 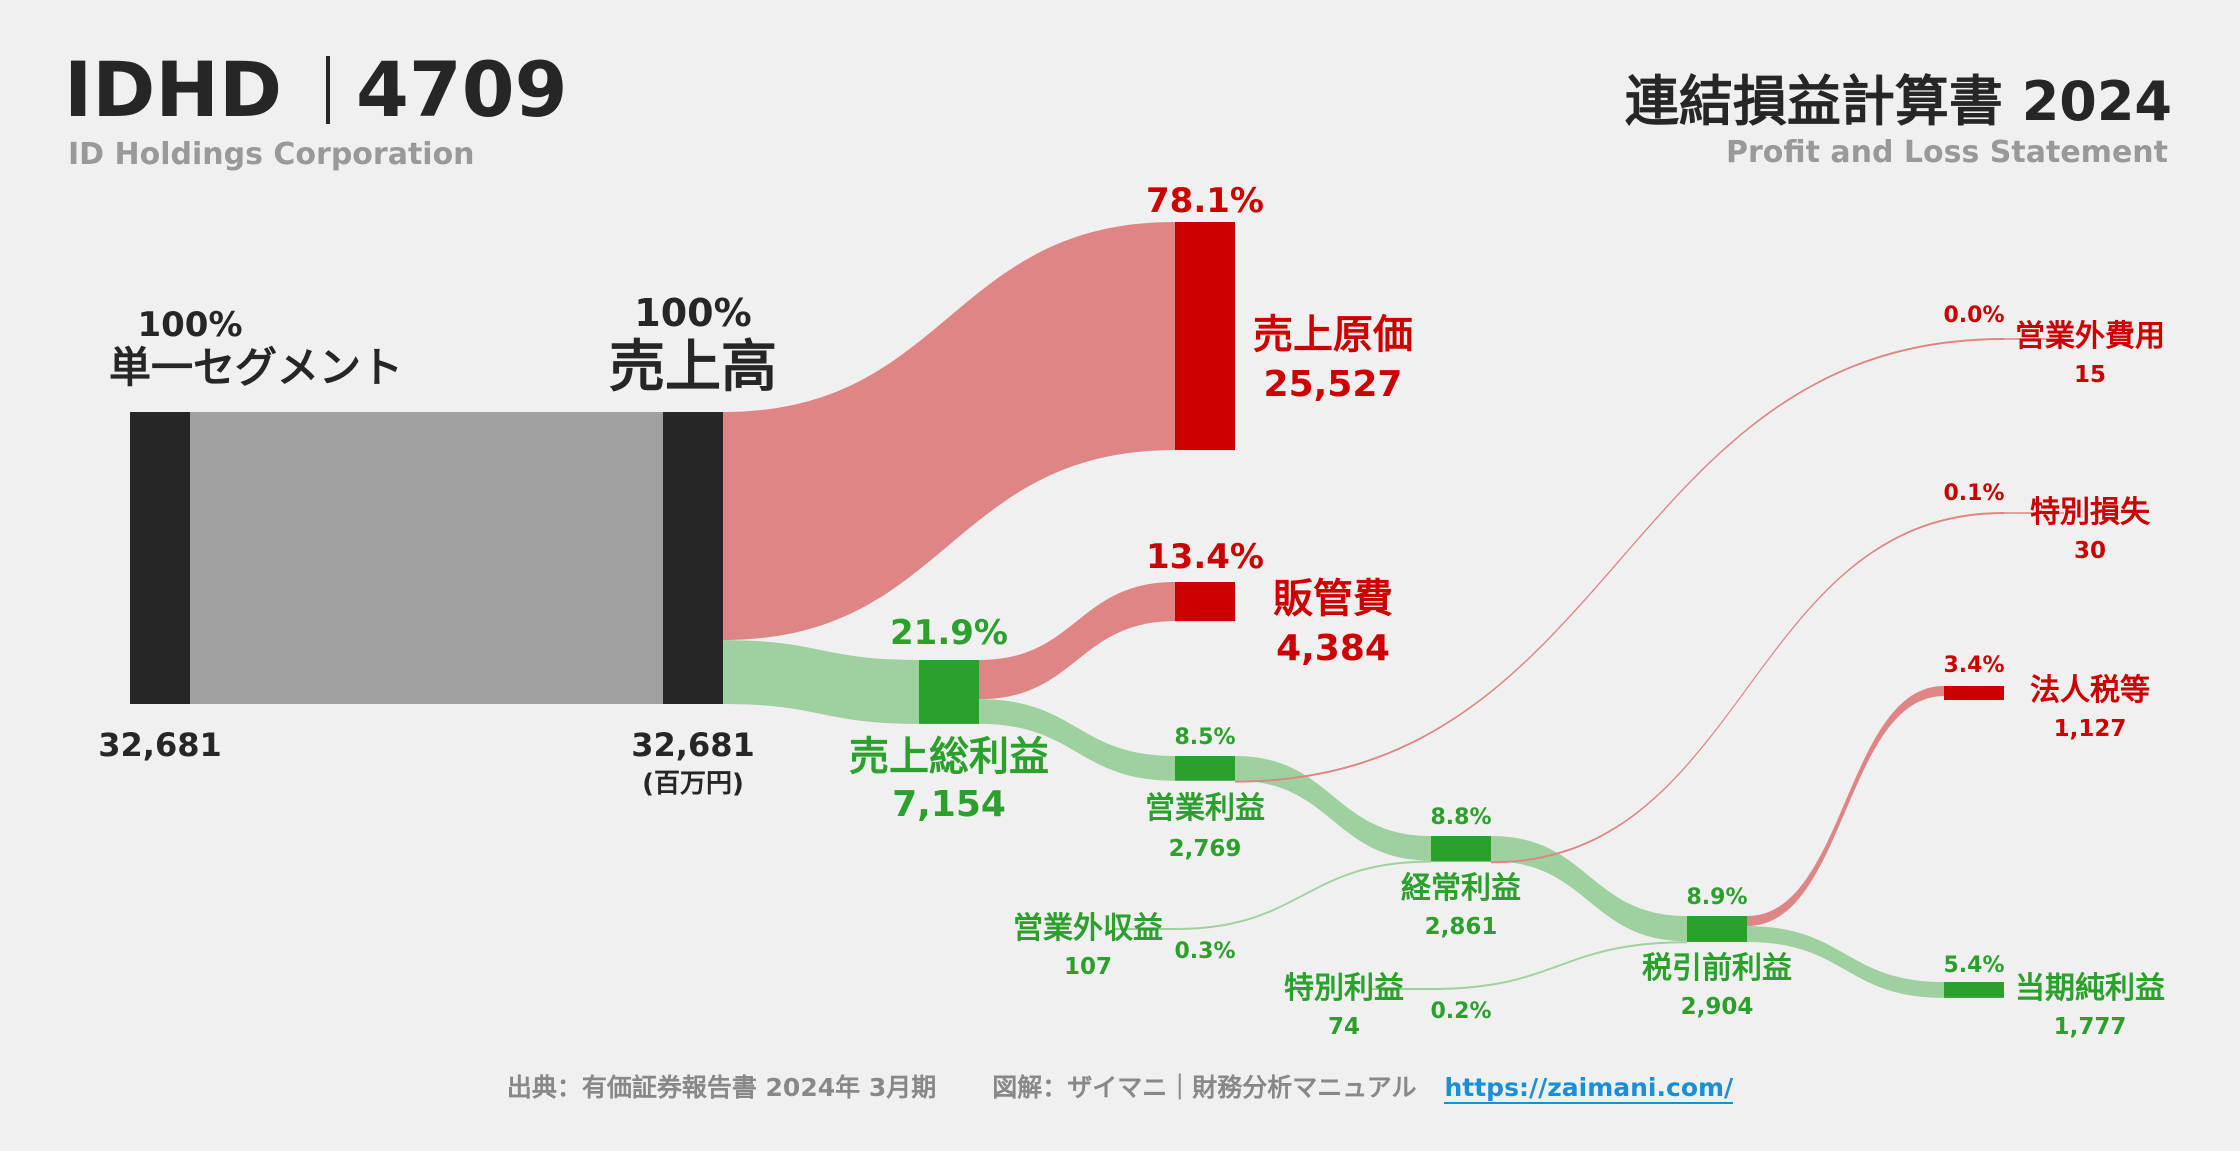 What do you see at coordinates (1205, 768) in the screenshot?
I see `node-op` at bounding box center [1205, 768].